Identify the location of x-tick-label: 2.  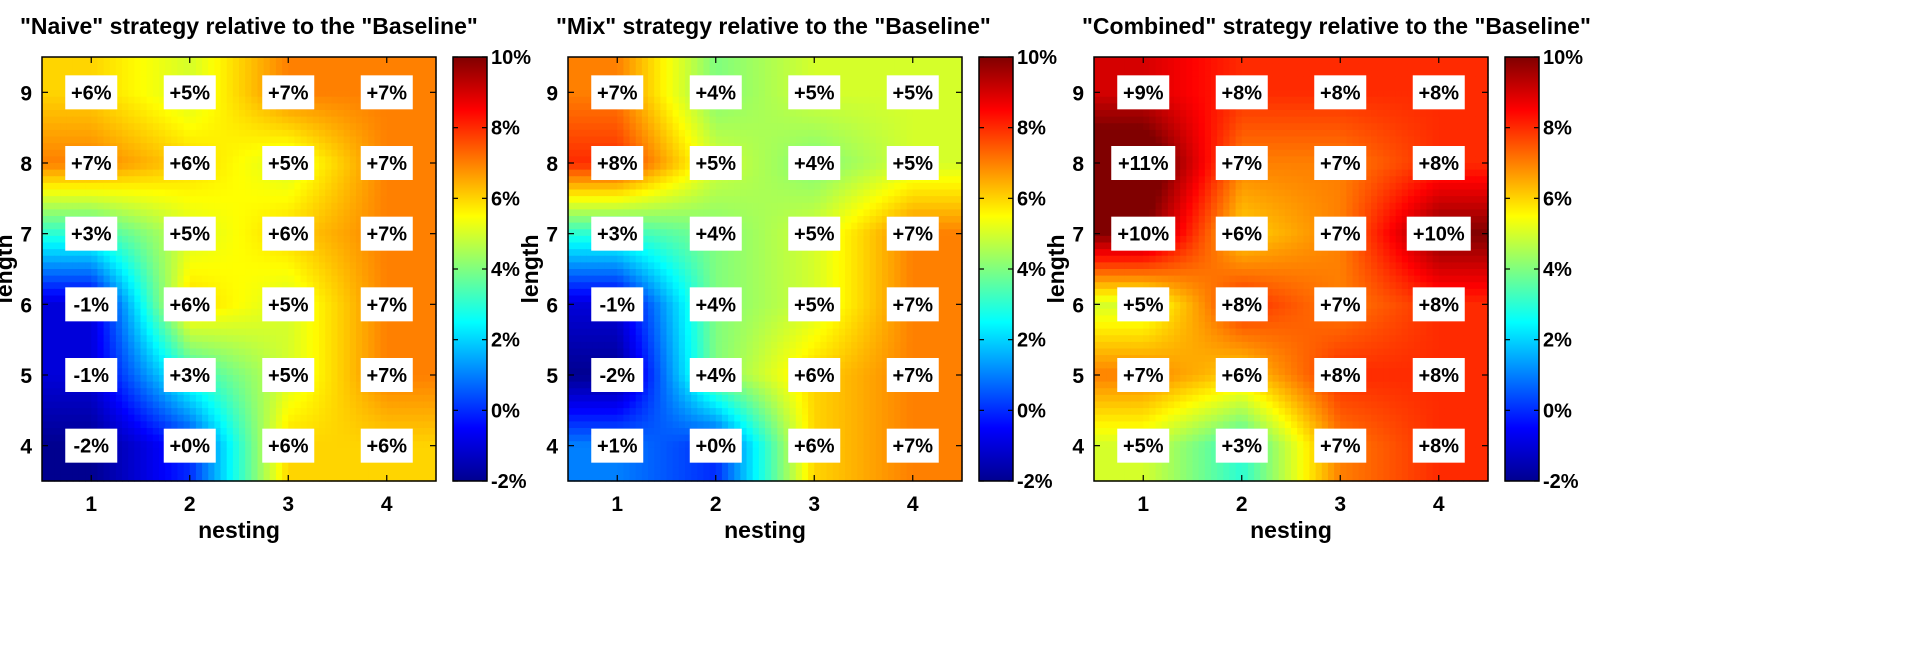
(1242, 504).